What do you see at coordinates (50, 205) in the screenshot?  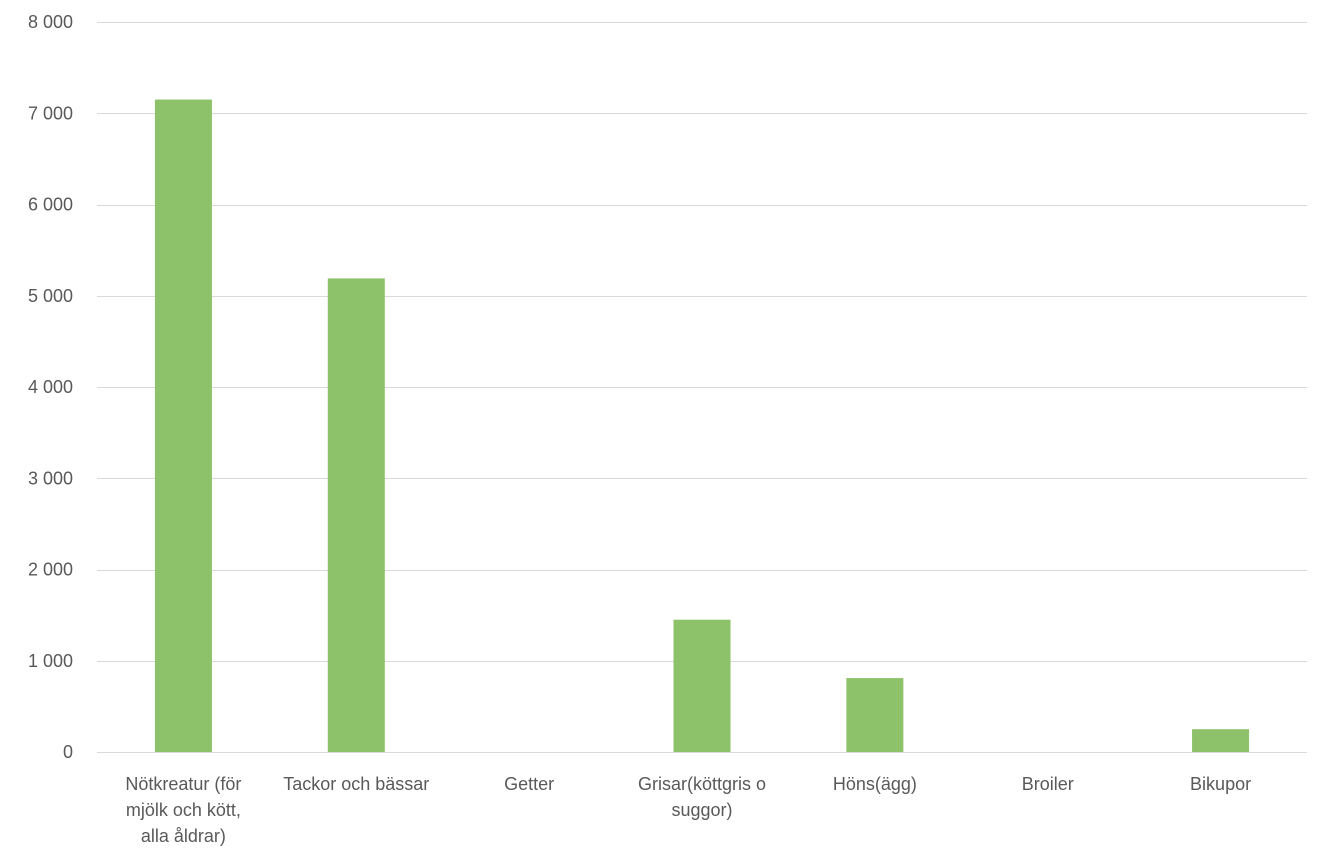 I see `y-tick-label: 6 000` at bounding box center [50, 205].